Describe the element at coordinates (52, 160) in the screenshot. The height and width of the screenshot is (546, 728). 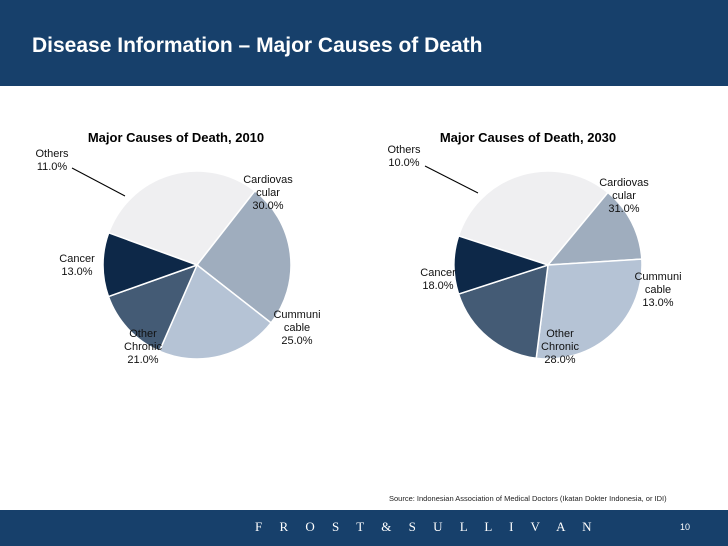
I see `slice-label: Others 11.0%` at that location.